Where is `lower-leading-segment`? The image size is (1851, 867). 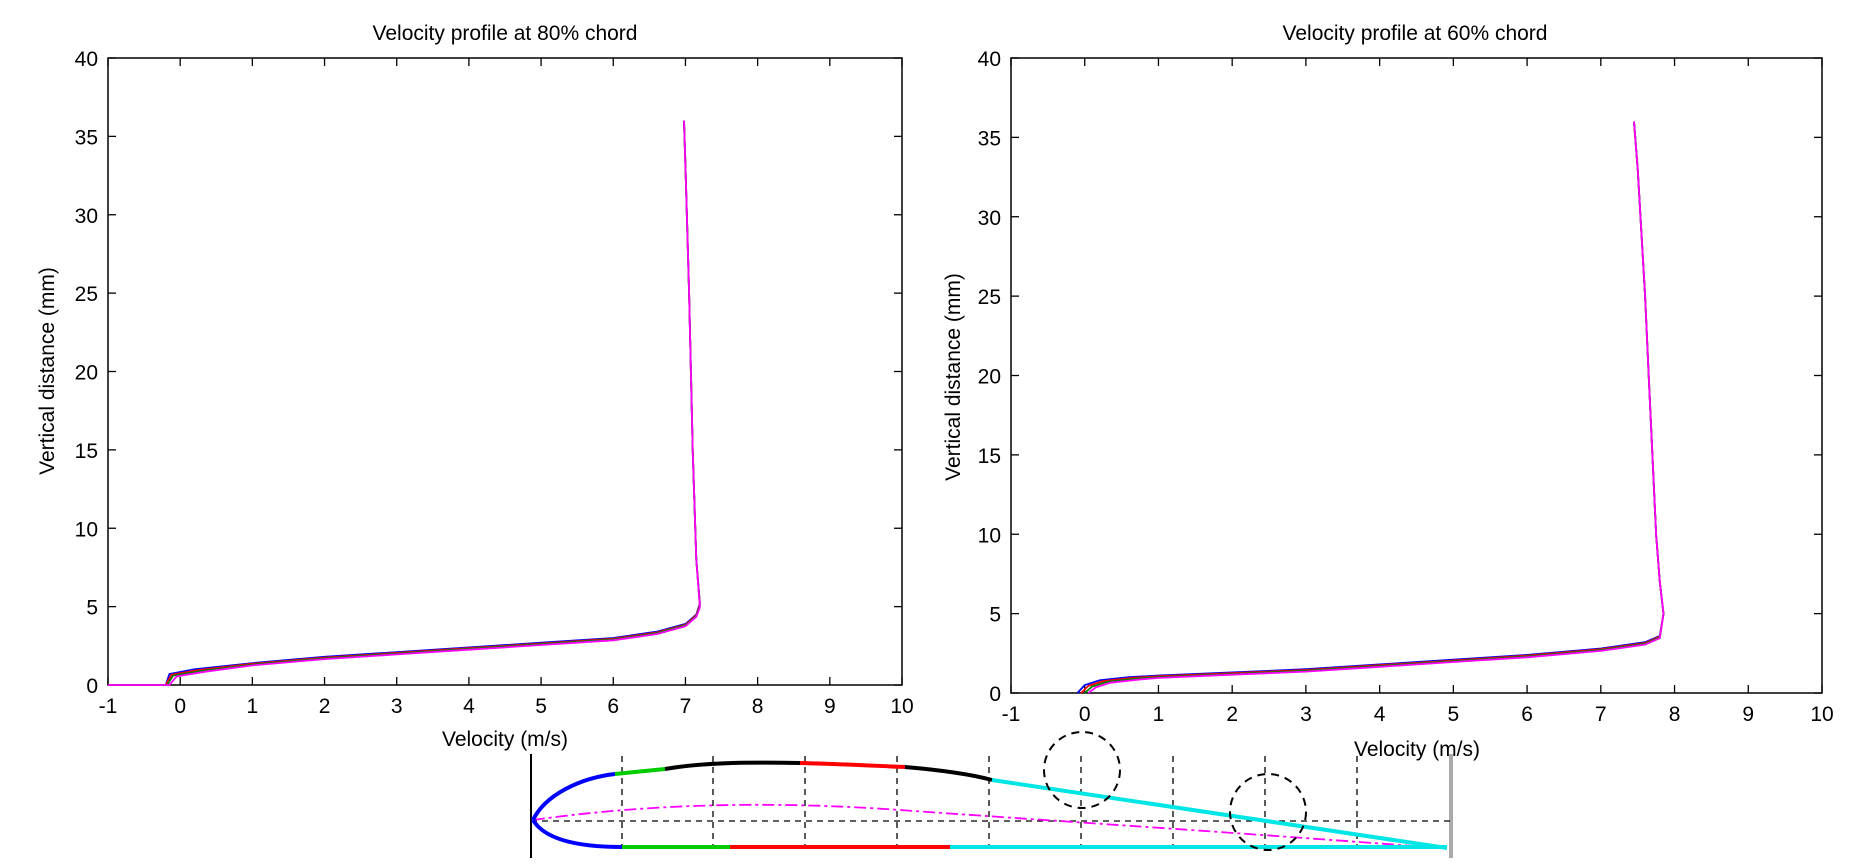
lower-leading-segment is located at coordinates (577, 833).